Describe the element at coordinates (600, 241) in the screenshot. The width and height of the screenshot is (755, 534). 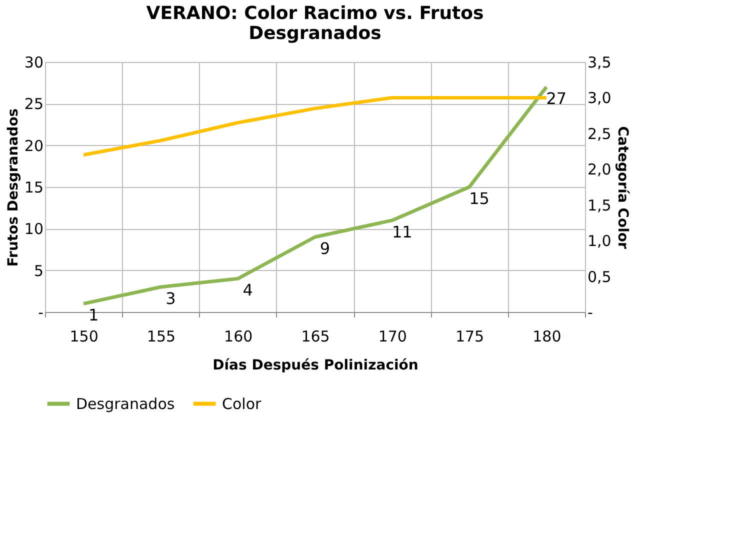
I see `y2-tick-label: 1,0` at that location.